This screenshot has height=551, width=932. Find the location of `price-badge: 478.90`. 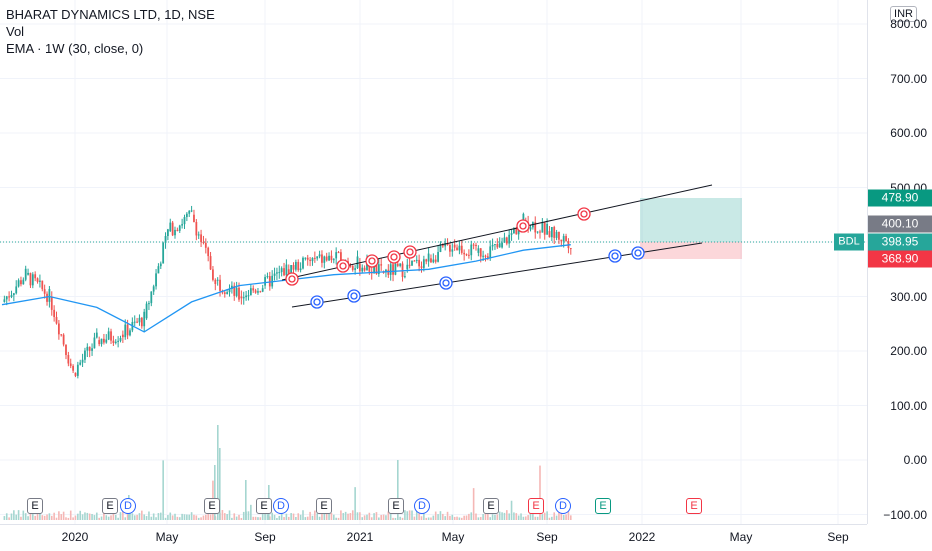

price-badge: 478.90 is located at coordinates (900, 198).